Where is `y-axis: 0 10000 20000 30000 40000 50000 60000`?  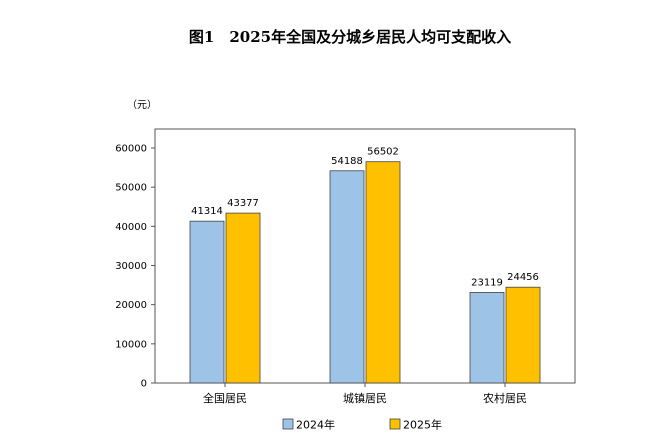
y-axis: 0 10000 20000 30000 40000 50000 60000 is located at coordinates (135, 267).